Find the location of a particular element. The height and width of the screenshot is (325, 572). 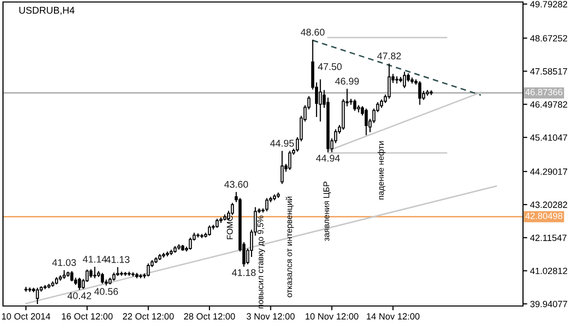

y-tick-label: 41.02812 is located at coordinates (549, 271).